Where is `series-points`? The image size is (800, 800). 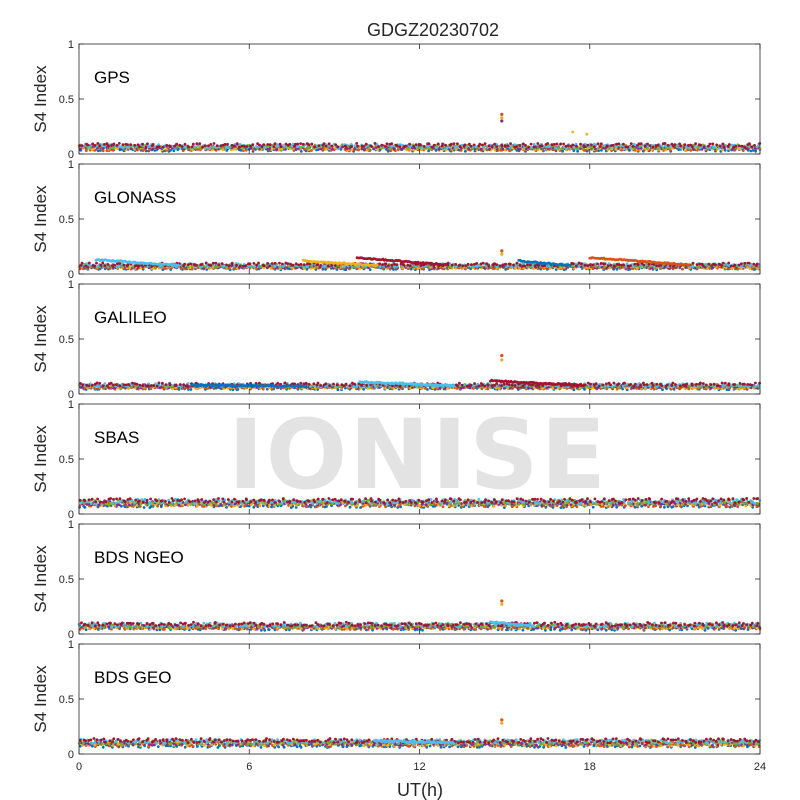 series-points is located at coordinates (419, 132).